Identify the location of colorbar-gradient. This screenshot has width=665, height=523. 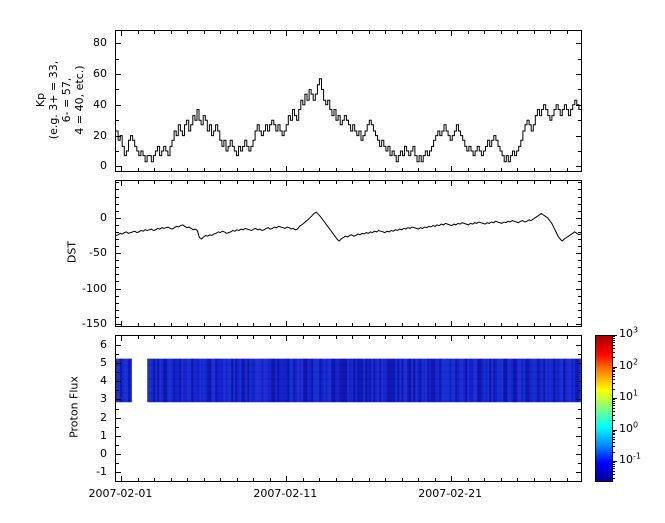
(604, 408).